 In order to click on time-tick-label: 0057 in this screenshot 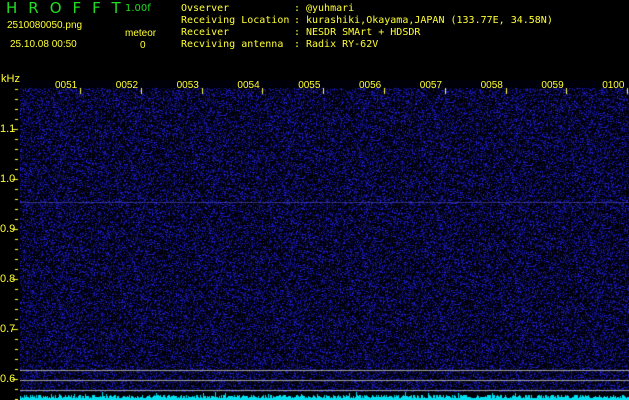, I will do `click(431, 85)`.